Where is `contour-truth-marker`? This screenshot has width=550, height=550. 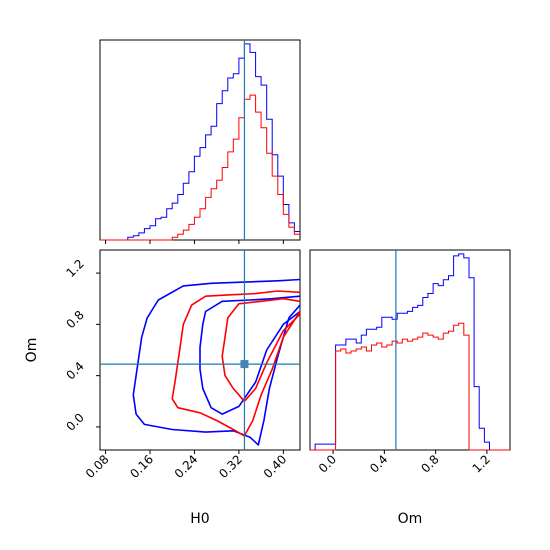 contour-truth-marker is located at coordinates (244, 364).